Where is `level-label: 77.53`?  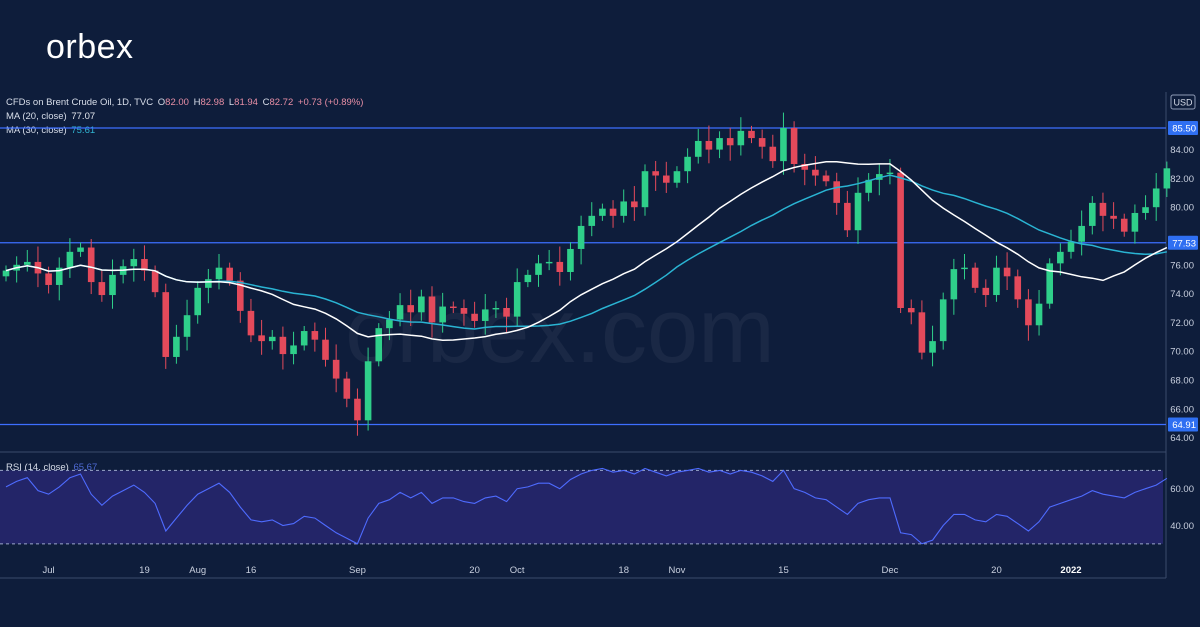
level-label: 77.53 is located at coordinates (1184, 243).